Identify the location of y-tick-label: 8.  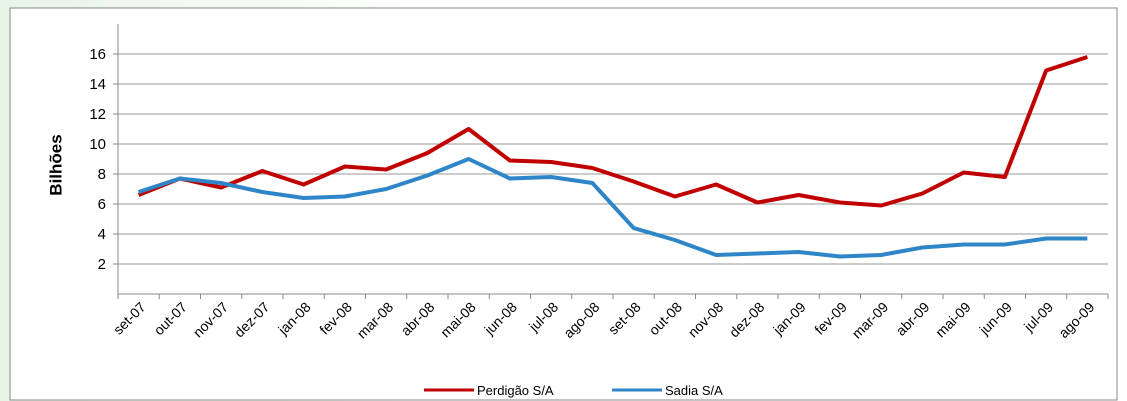
(102, 174).